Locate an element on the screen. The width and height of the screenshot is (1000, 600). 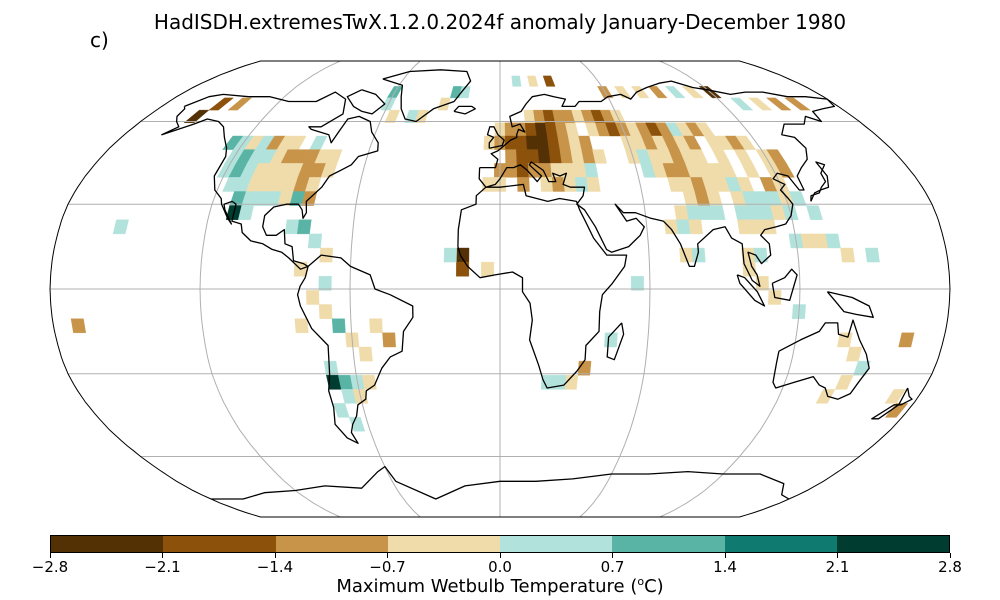
coastline-south-america is located at coordinates (355, 349).